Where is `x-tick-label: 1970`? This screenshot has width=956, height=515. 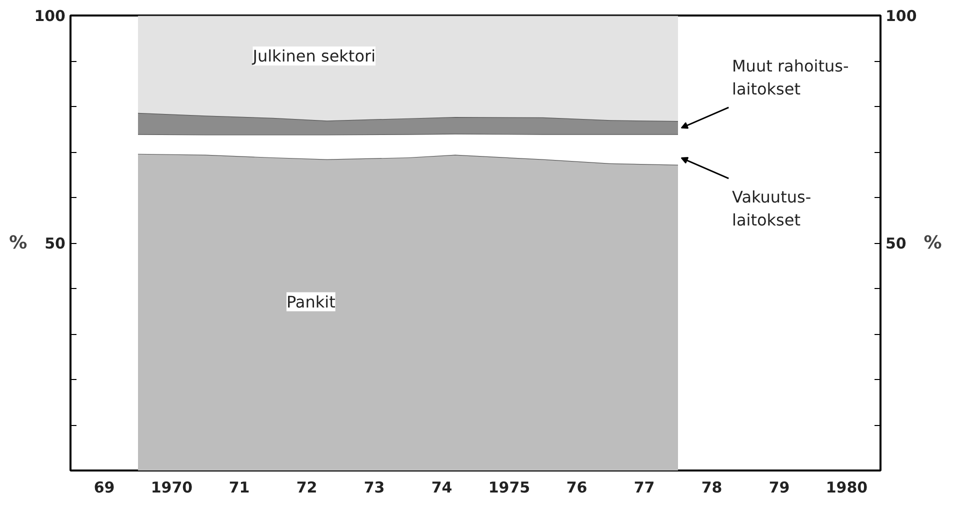 x-tick-label: 1970 is located at coordinates (171, 487).